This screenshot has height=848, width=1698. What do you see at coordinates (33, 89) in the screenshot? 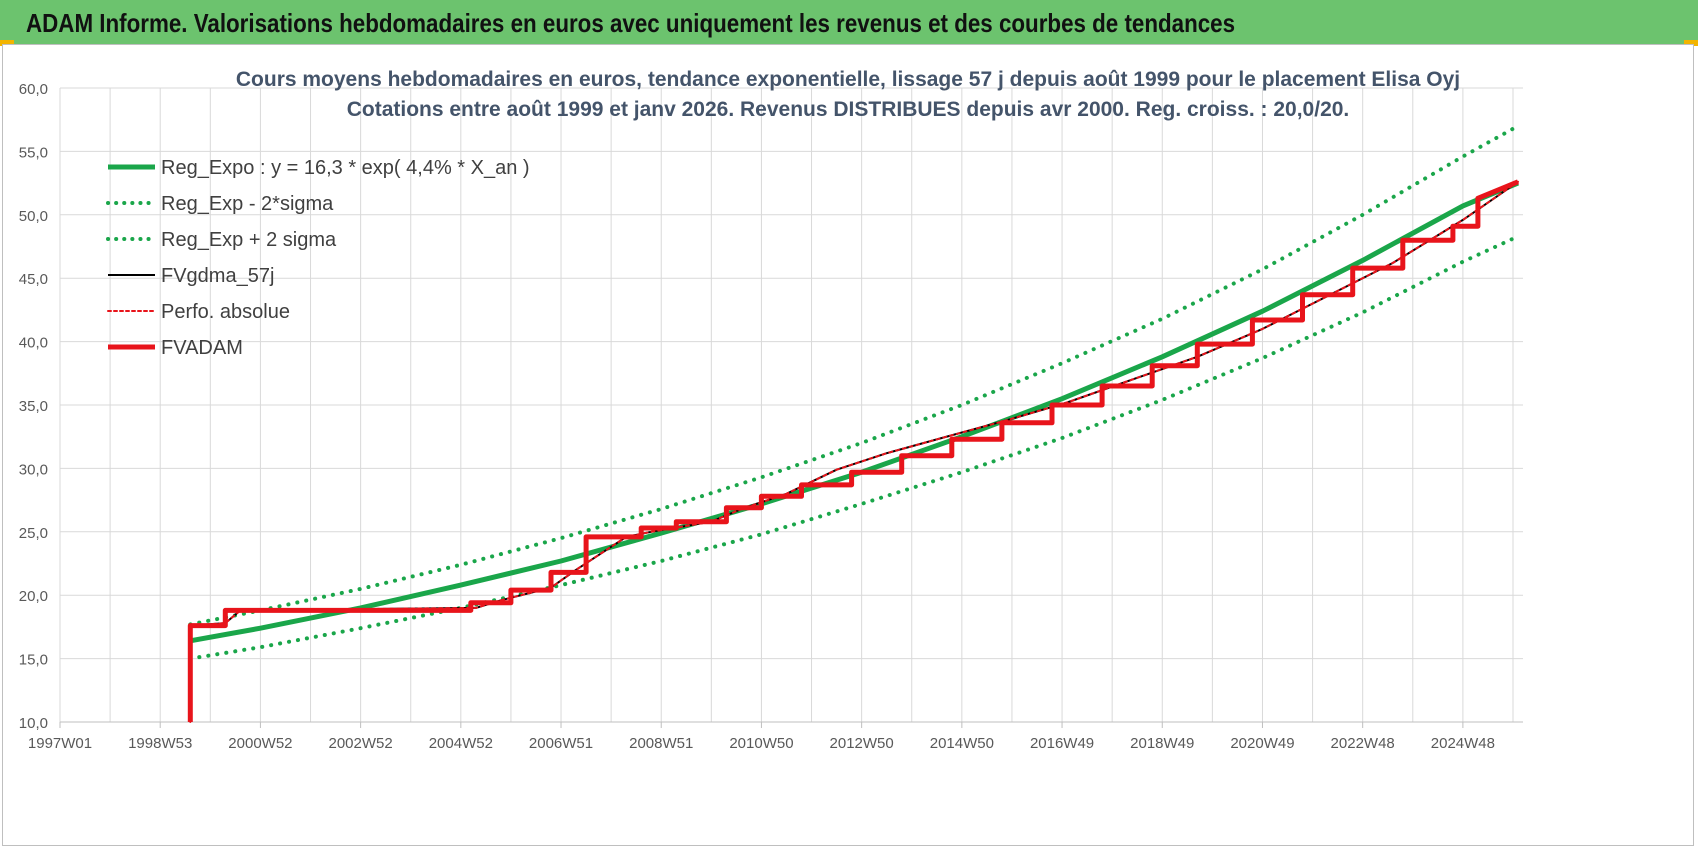
I see `y-tick-label: 60,0` at bounding box center [33, 89].